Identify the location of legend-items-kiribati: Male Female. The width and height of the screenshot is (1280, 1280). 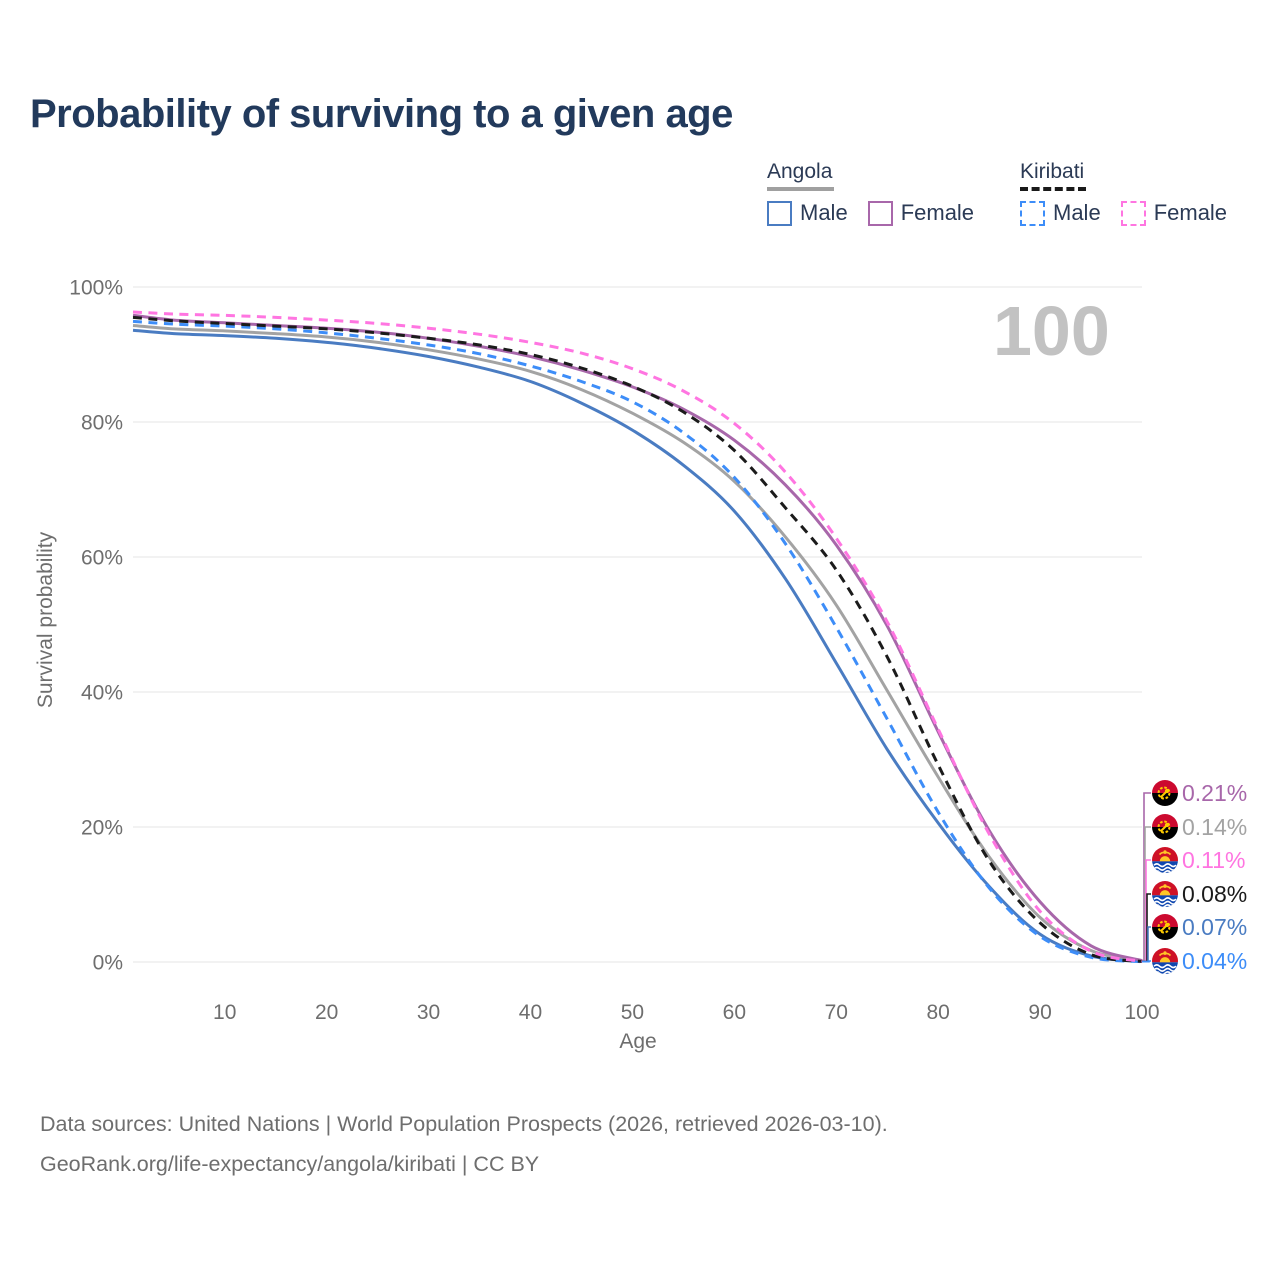
(1123, 213).